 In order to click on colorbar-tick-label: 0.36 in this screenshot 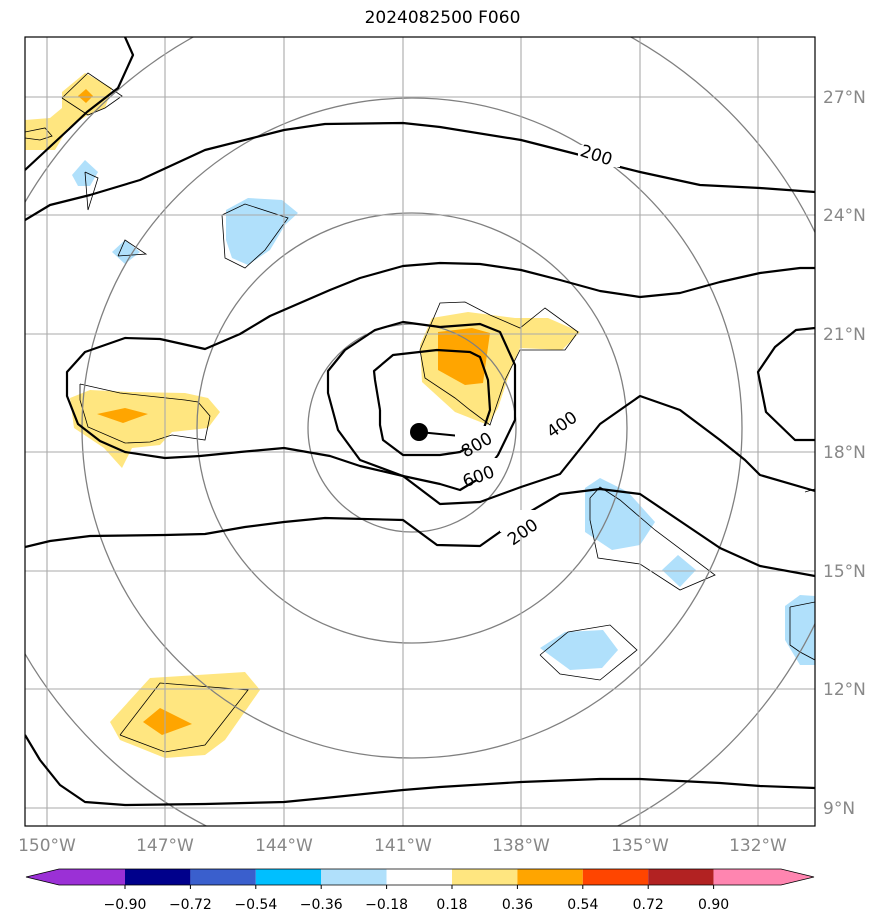, I will do `click(517, 905)`.